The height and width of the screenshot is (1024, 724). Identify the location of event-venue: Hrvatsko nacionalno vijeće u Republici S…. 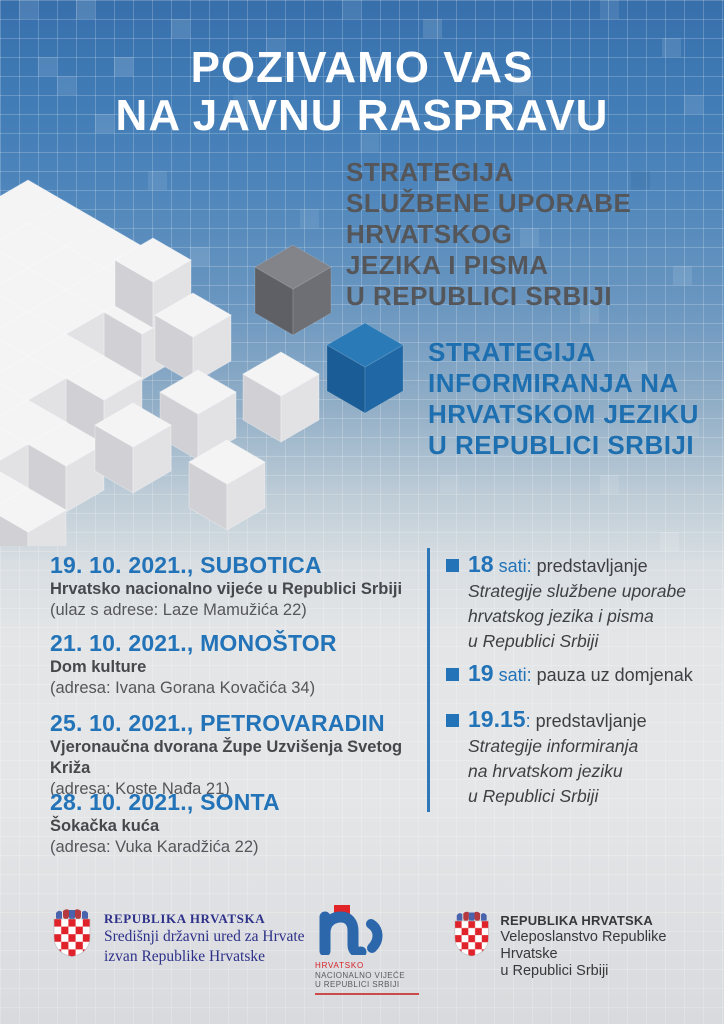
(226, 589).